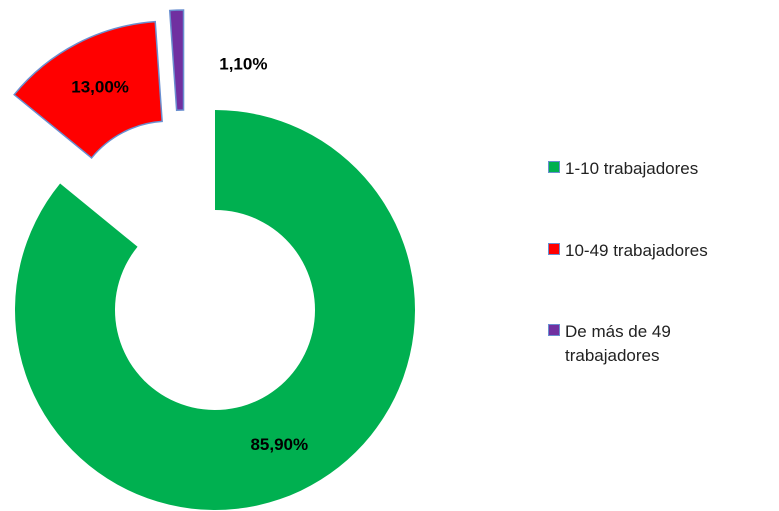  I want to click on legend-entry: De más de 49 trabajadores, so click(663, 344).